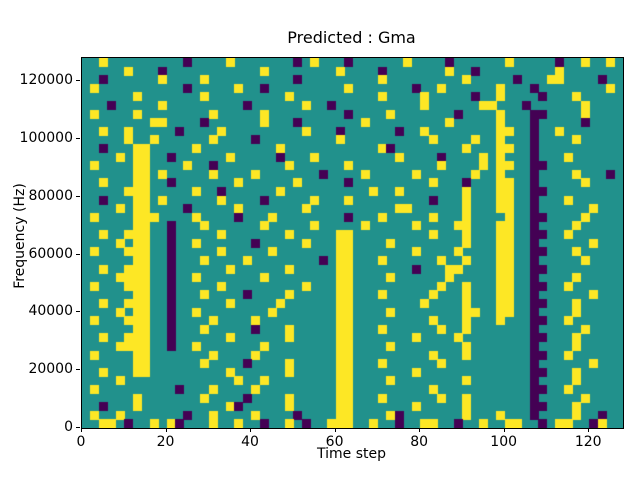  What do you see at coordinates (419, 442) in the screenshot?
I see `x-tick-label: 80` at bounding box center [419, 442].